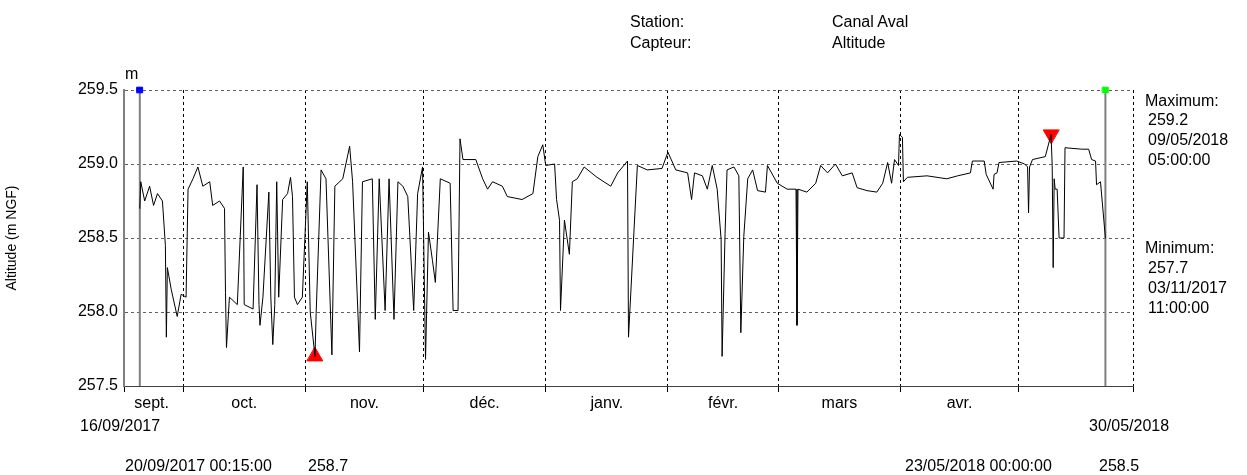  Describe the element at coordinates (151, 403) in the screenshot. I see `x-tick-label: sept.` at that location.